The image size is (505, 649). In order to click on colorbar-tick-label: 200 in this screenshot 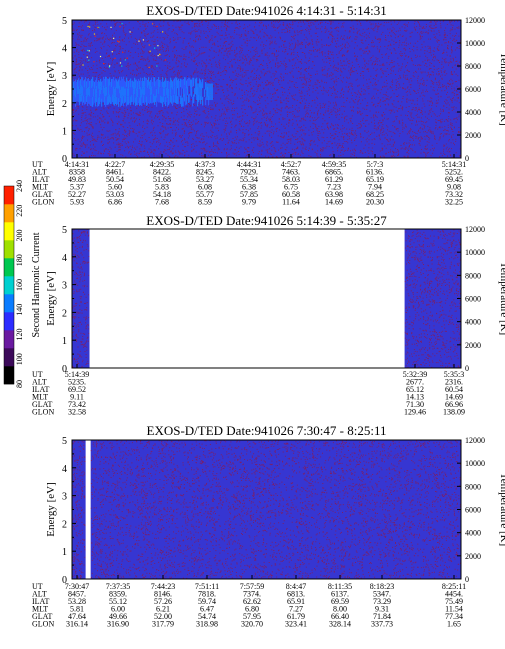, I will do `click(19, 236)`.